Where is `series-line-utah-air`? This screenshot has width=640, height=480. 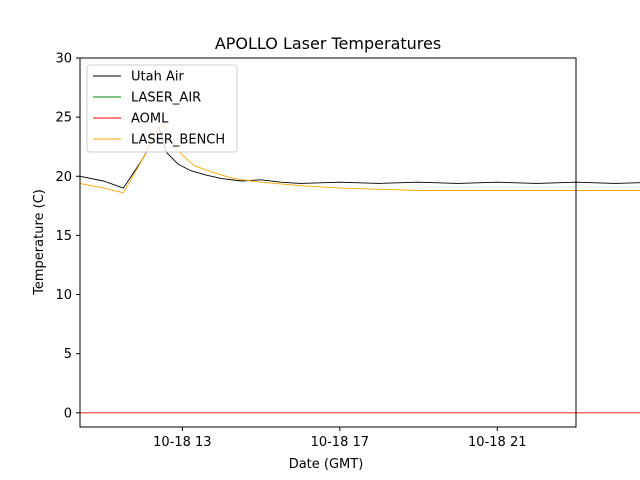 series-line-utah-air is located at coordinates (359, 157).